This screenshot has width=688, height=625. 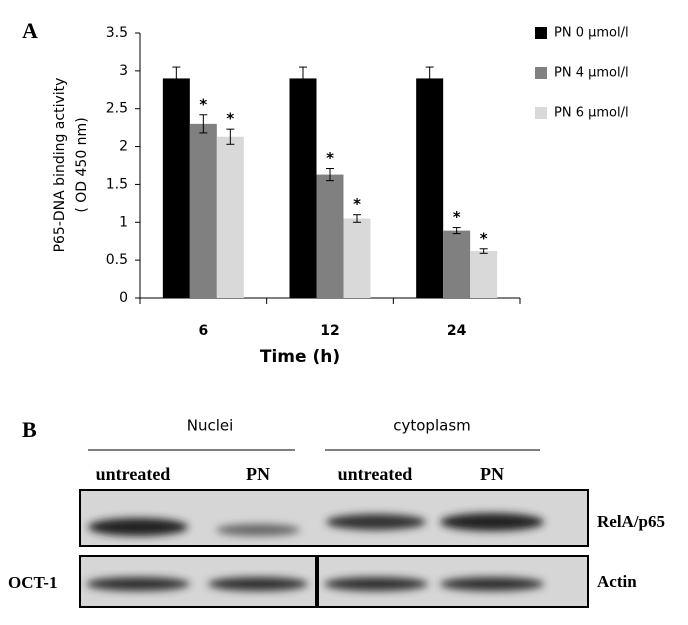 I want to click on blot-label: Actin, so click(x=617, y=581).